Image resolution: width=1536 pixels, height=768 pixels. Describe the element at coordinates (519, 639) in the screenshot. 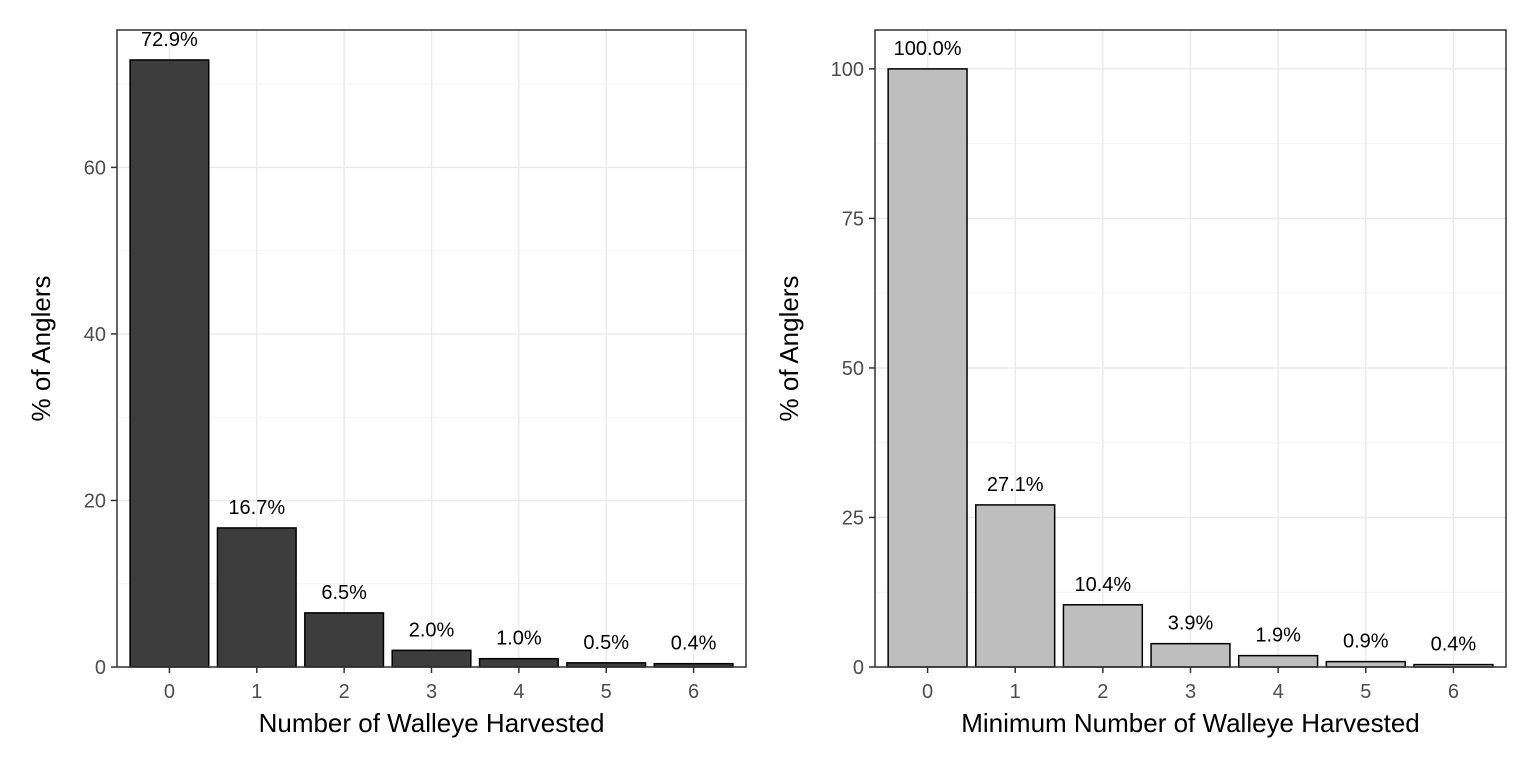

I see `data-label-4: 1.0%` at that location.